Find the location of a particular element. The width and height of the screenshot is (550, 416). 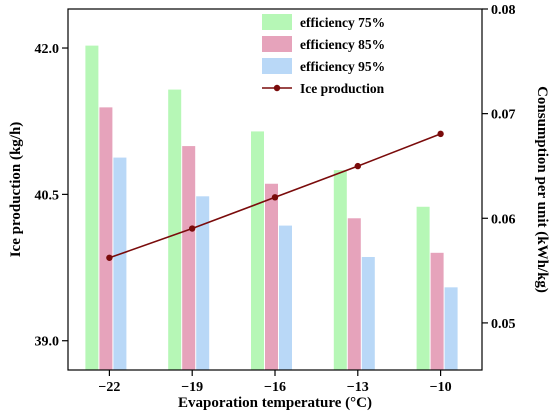

x-tick-label-1: −19 is located at coordinates (192, 387).